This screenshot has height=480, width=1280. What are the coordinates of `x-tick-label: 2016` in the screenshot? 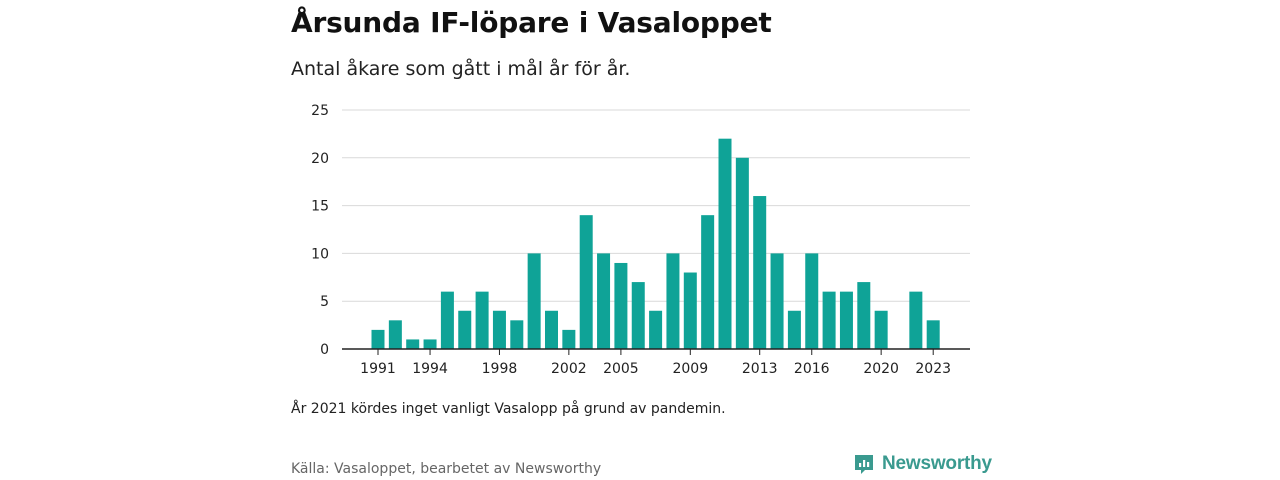 It's located at (812, 369).